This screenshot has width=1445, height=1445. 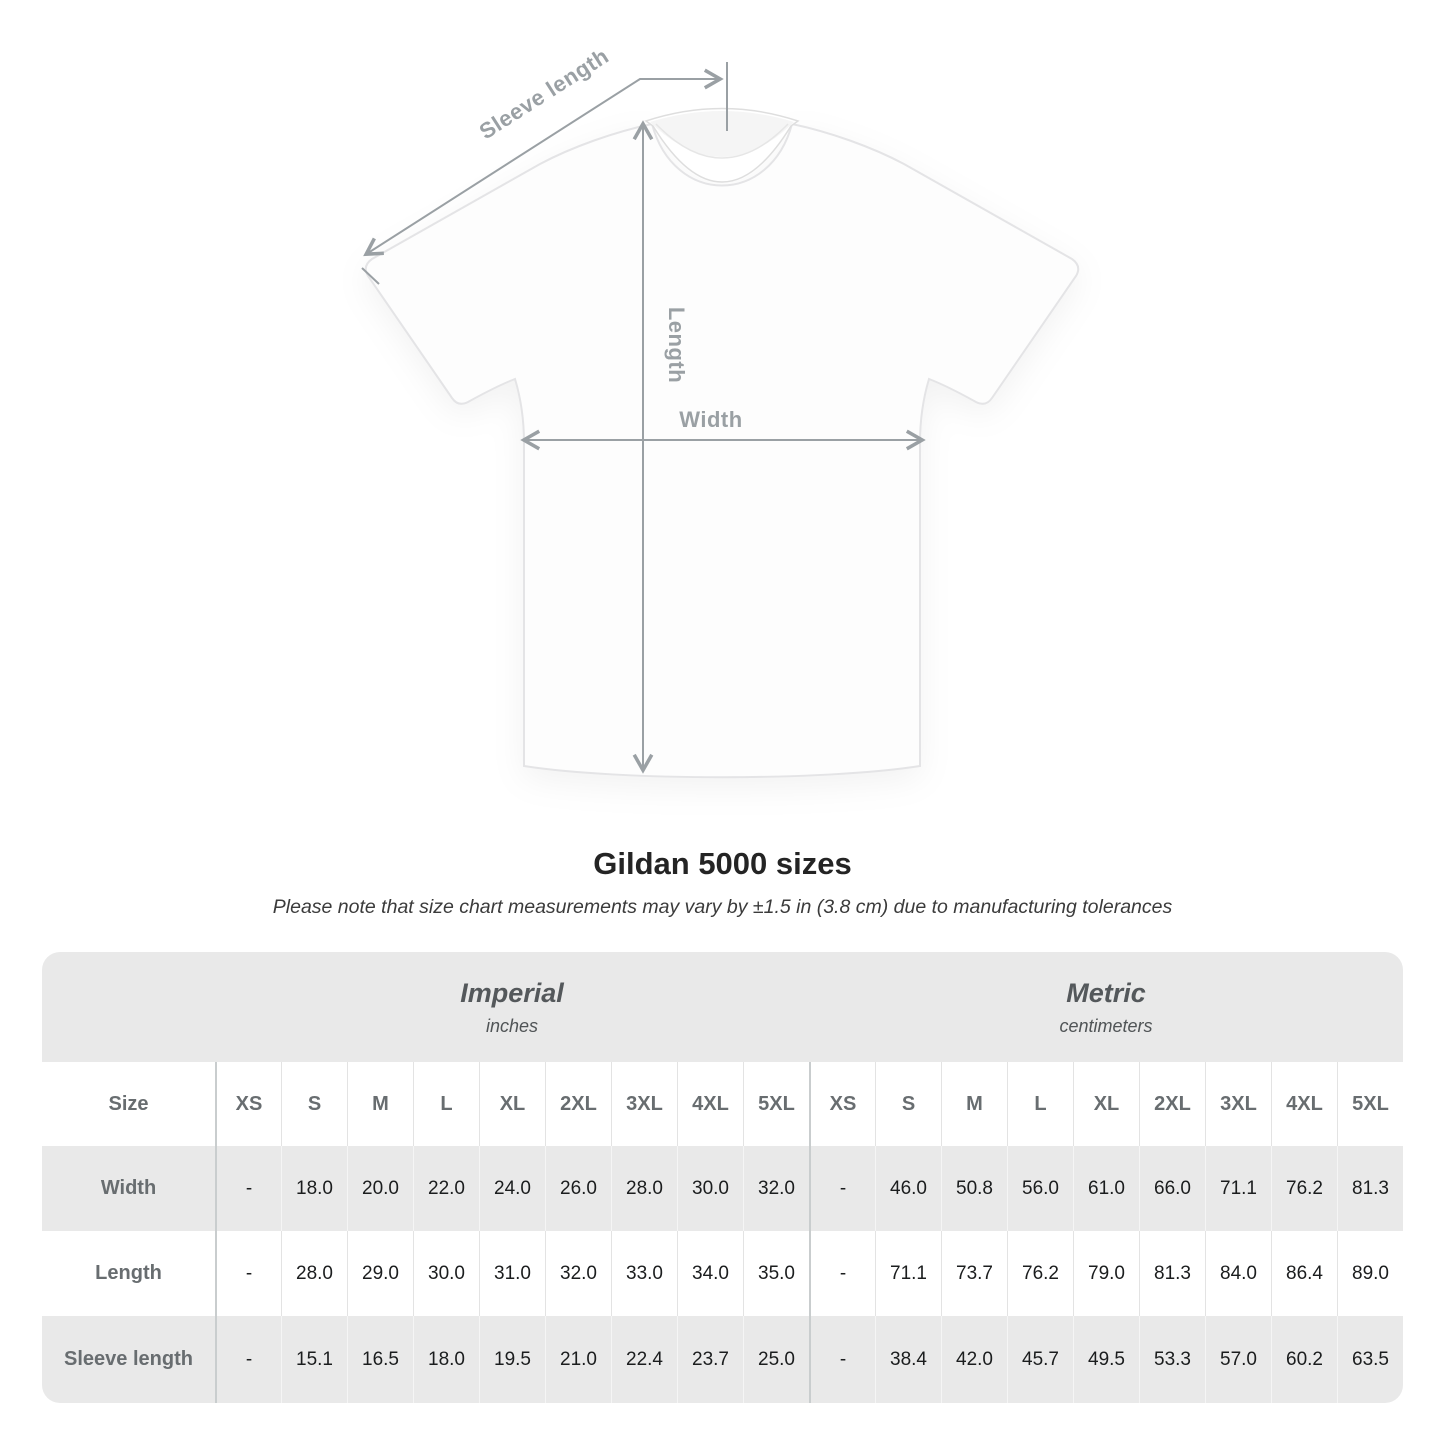 I want to click on sleeve-imperial-cell: -, so click(x=248, y=1359).